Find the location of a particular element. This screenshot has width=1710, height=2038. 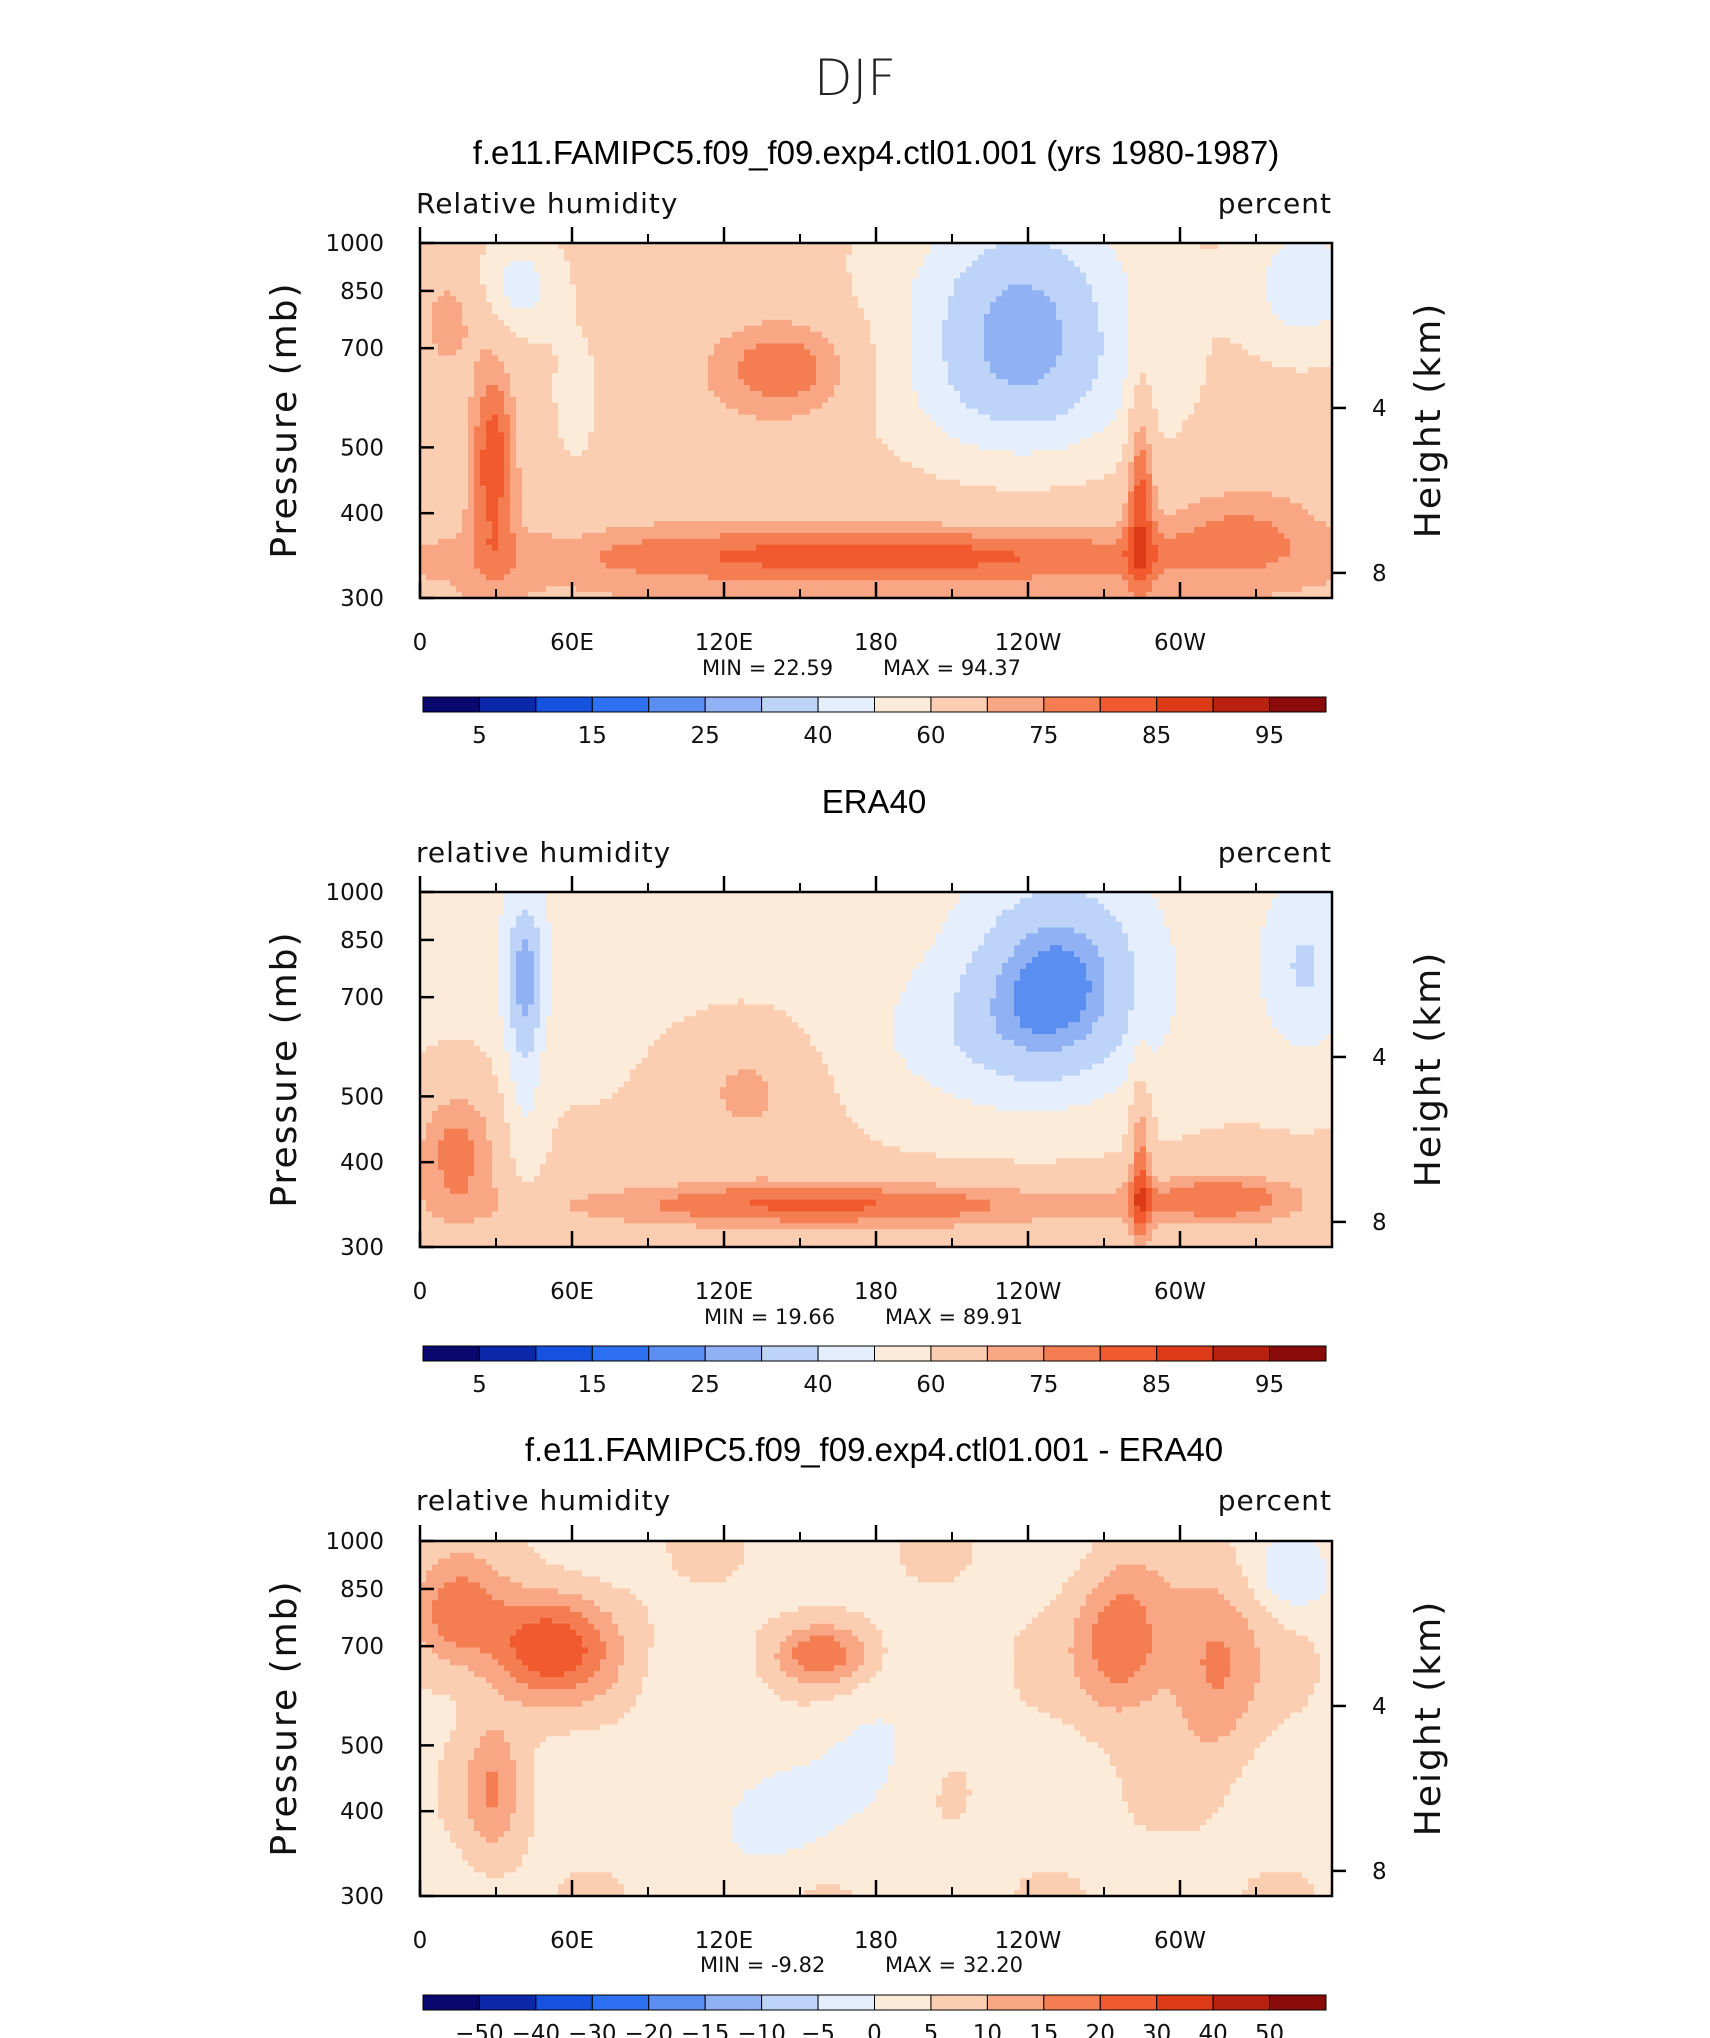

colorbar-label: 15 is located at coordinates (1043, 2029).